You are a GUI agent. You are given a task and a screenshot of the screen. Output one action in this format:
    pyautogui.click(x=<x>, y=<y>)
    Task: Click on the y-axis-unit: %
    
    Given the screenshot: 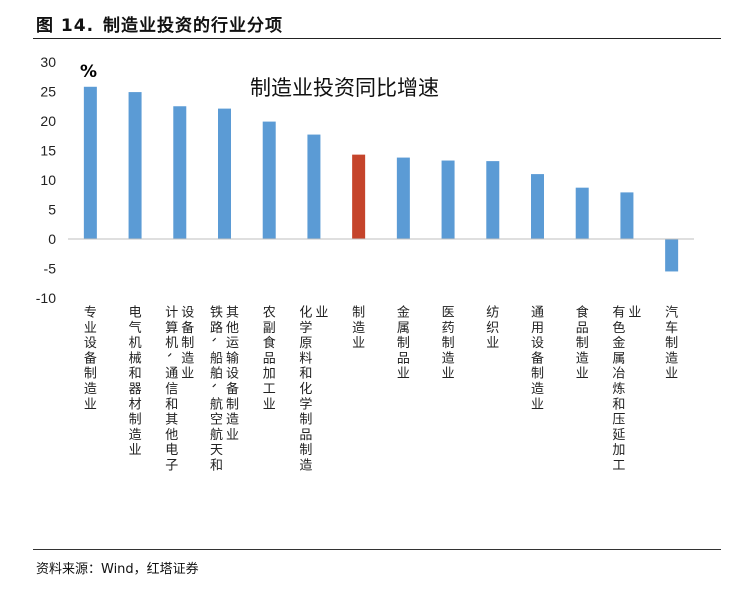 What is the action you would take?
    pyautogui.click(x=89, y=72)
    